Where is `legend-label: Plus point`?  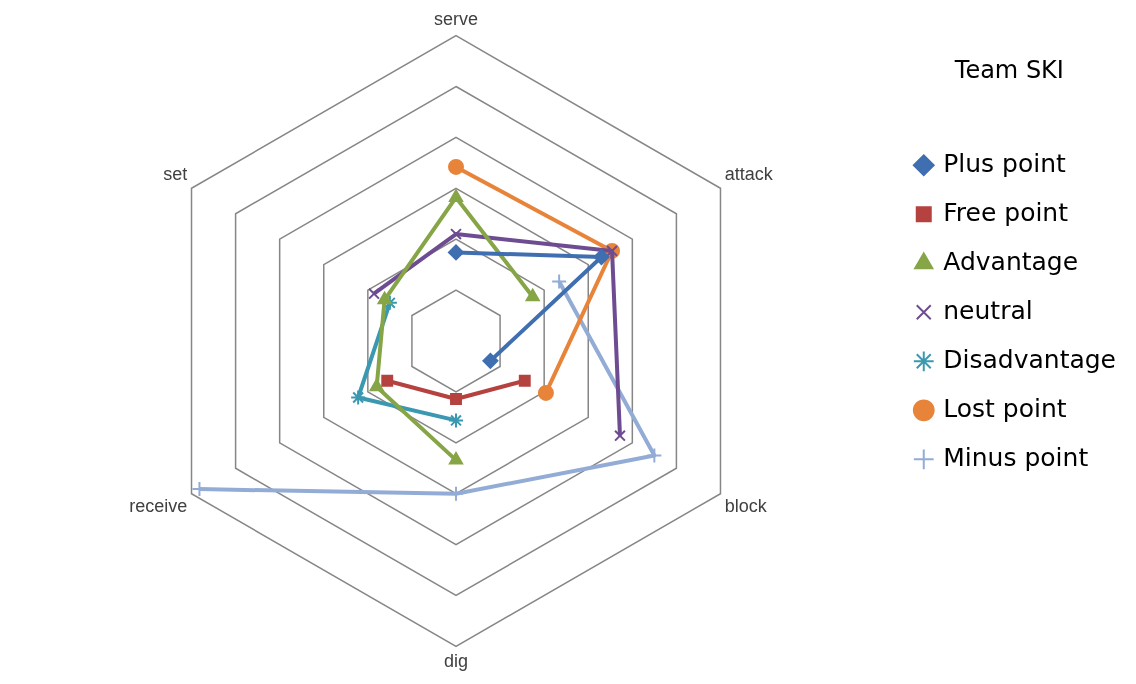
legend-label: Plus point is located at coordinates (1005, 163).